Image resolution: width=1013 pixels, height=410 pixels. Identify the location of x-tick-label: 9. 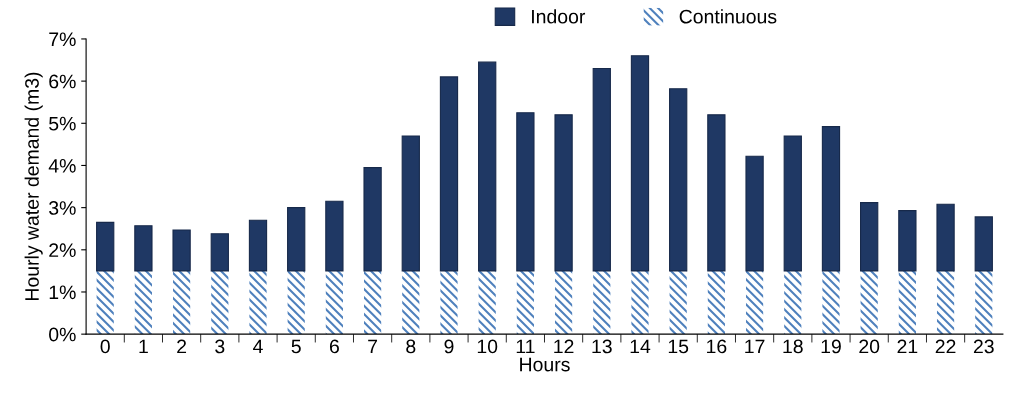
(449, 346).